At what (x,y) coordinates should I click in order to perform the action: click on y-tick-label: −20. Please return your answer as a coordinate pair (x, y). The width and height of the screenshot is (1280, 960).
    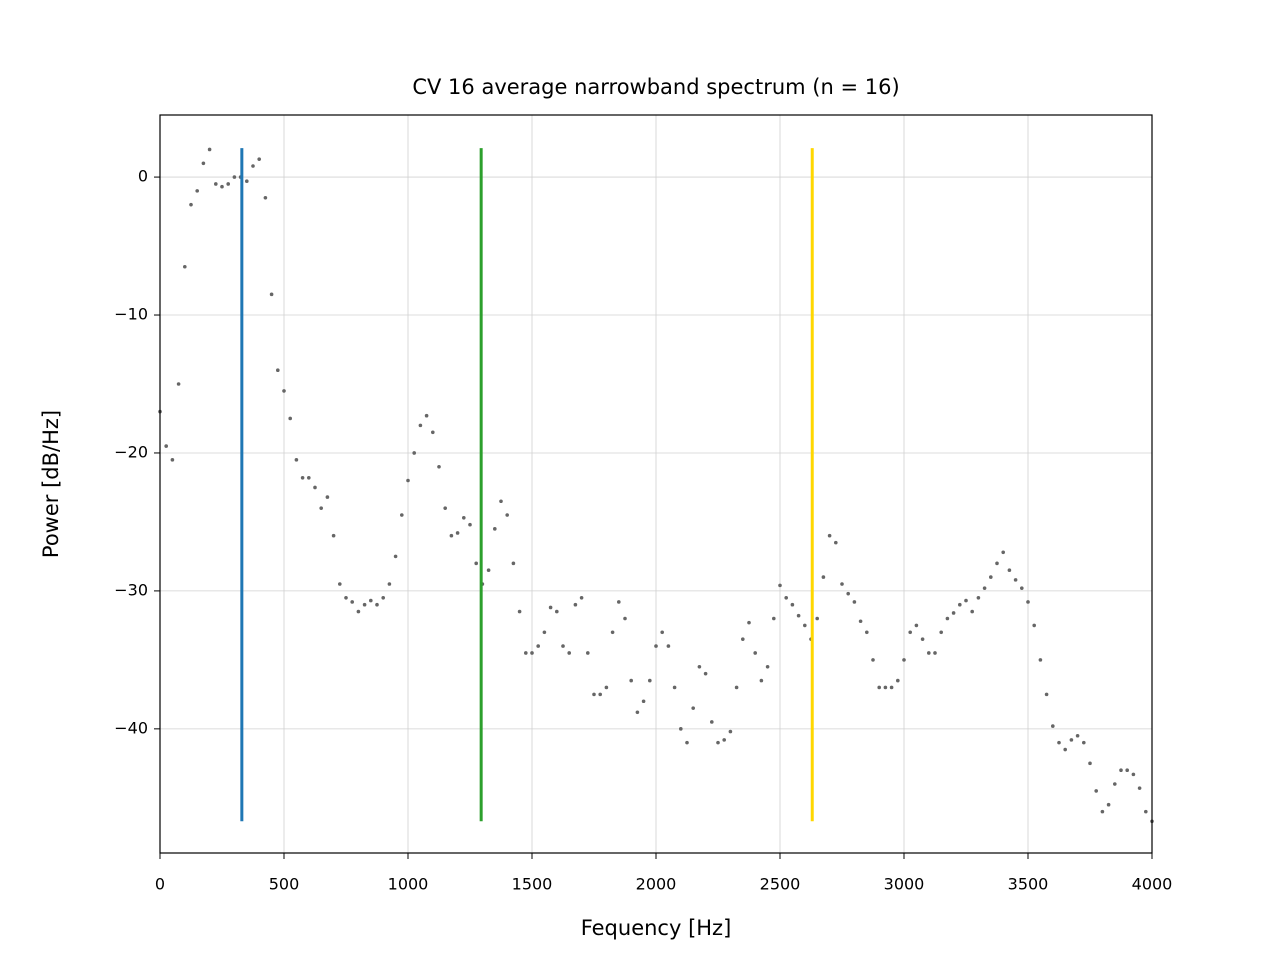
    Looking at the image, I should click on (131, 451).